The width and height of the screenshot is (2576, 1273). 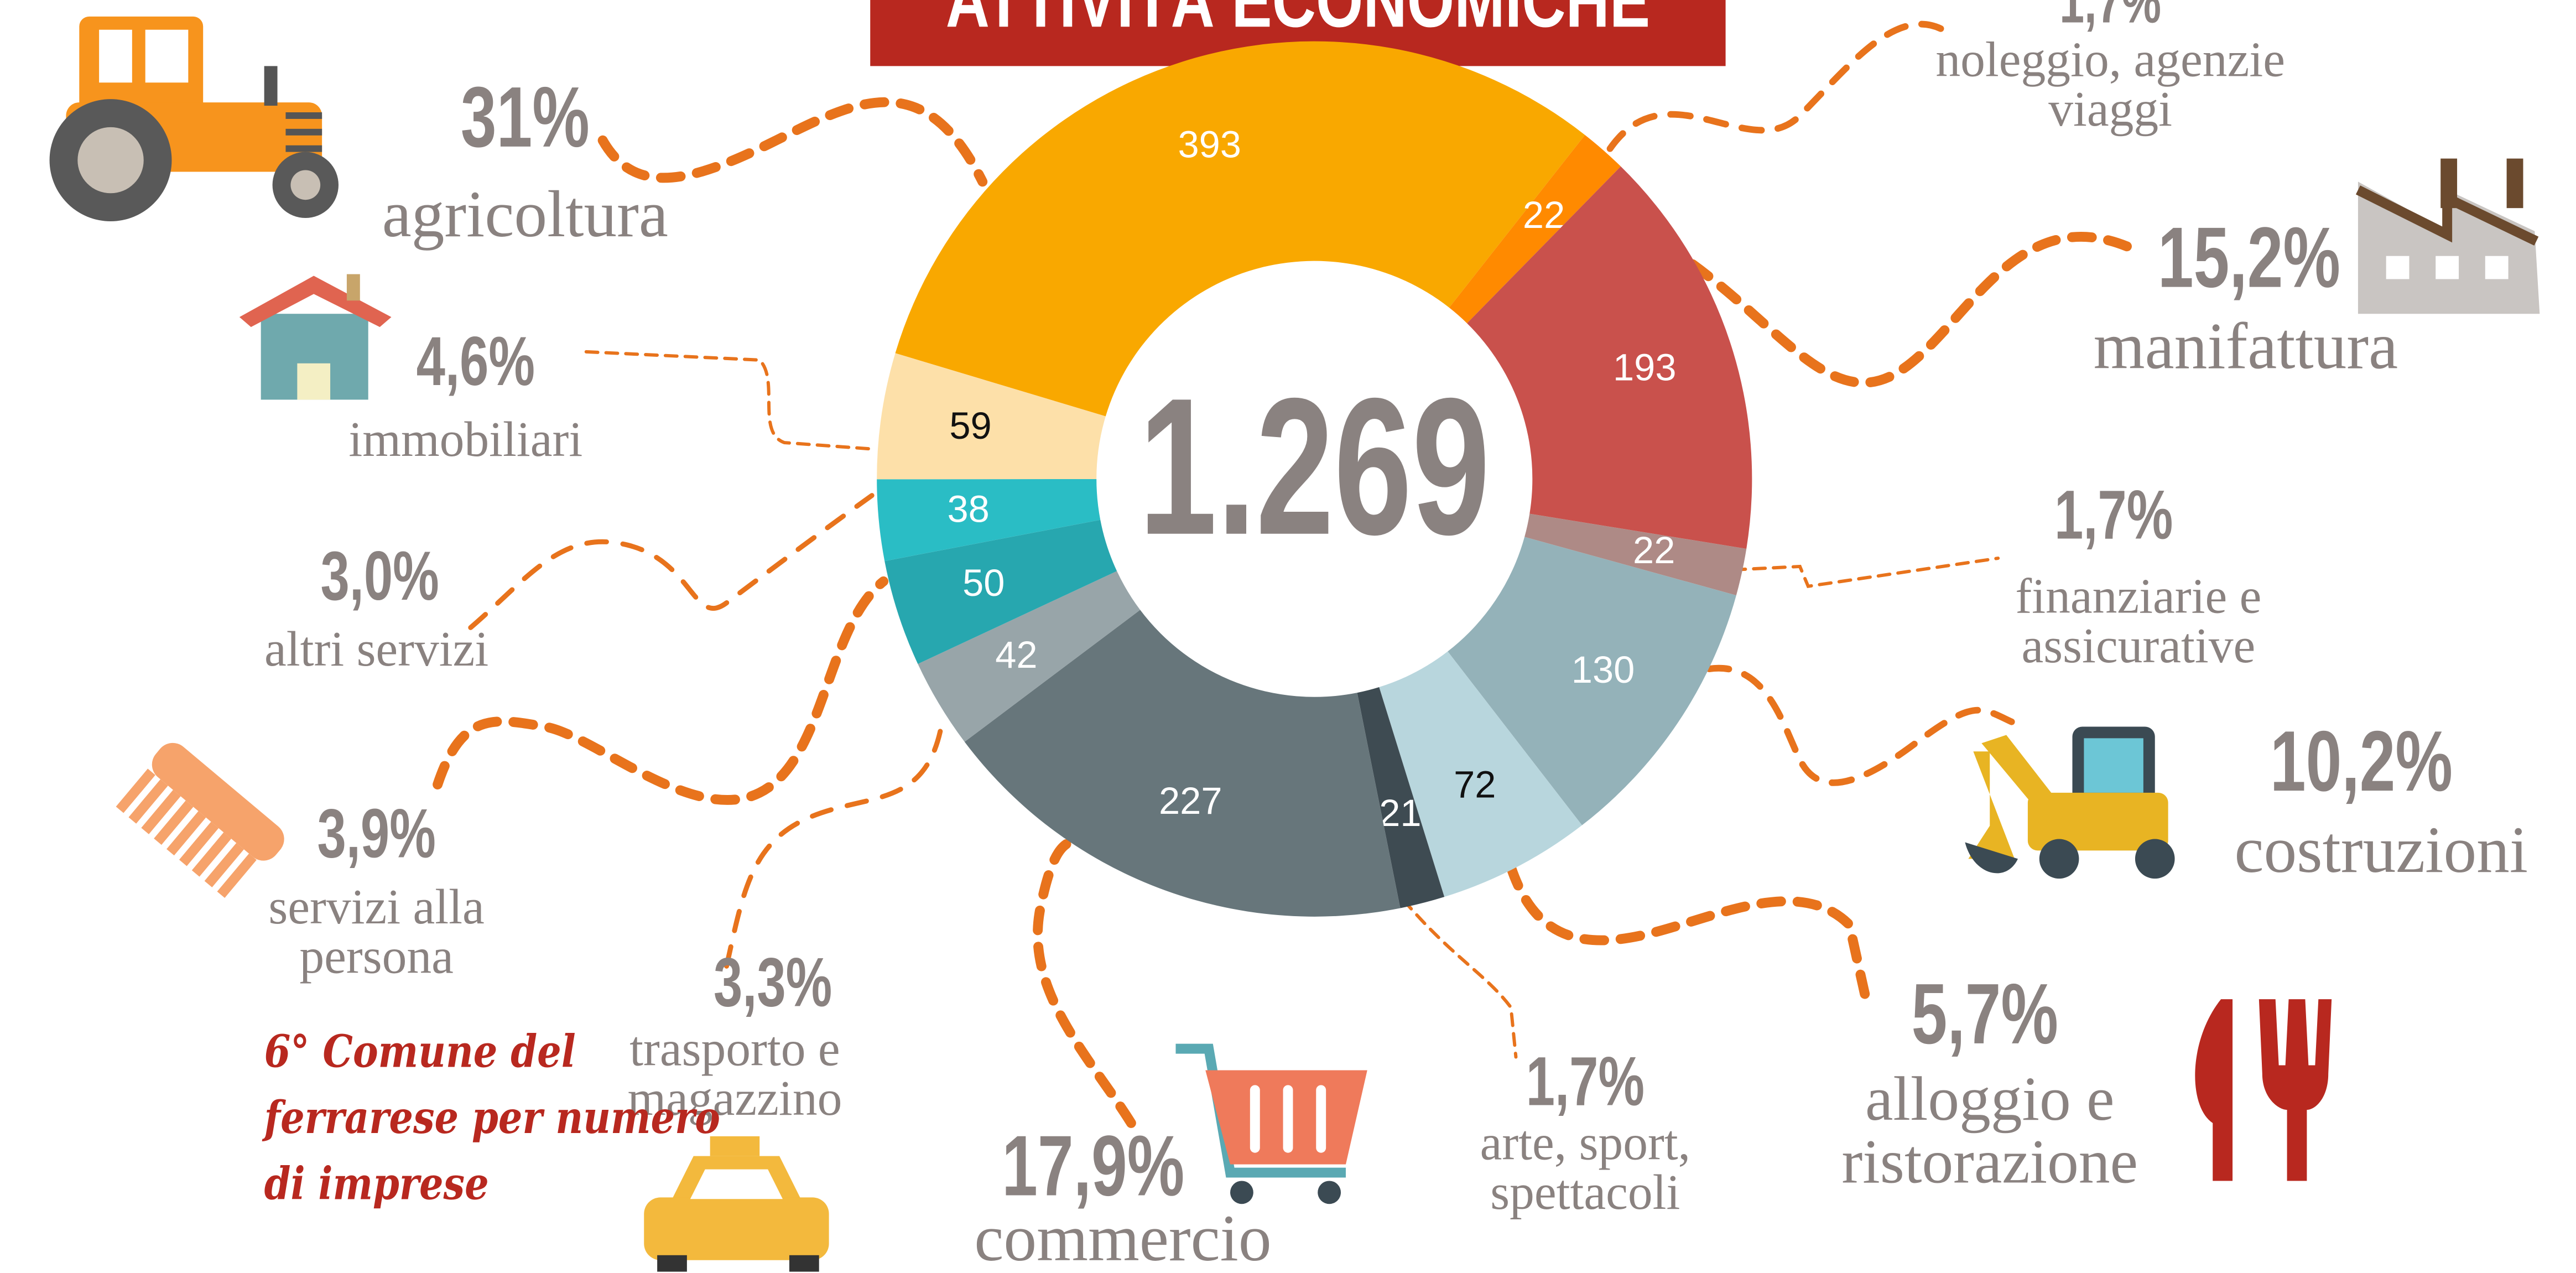 I want to click on category-label: agricoltura, so click(x=525, y=214).